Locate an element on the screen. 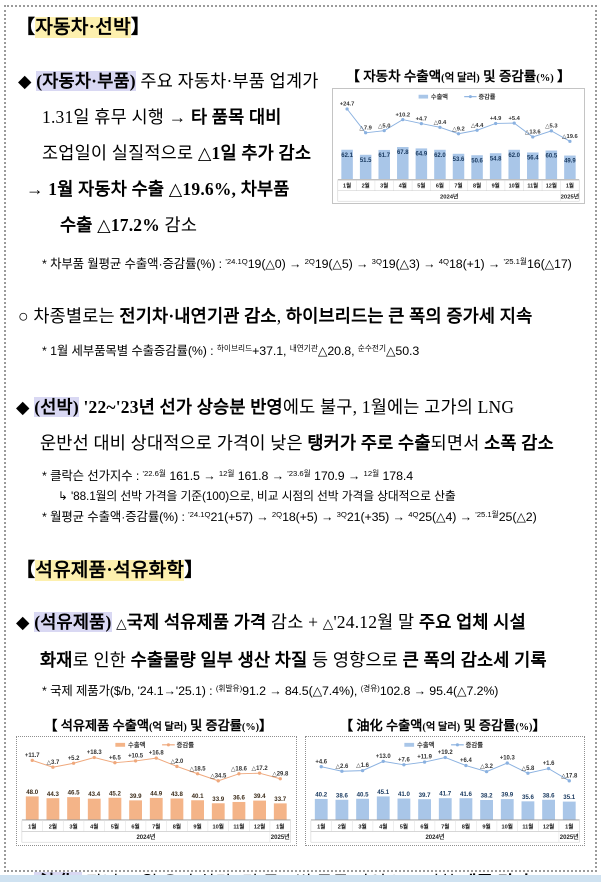 The image size is (601, 882). text-segment: 21(+57) → is located at coordinates (241, 516).